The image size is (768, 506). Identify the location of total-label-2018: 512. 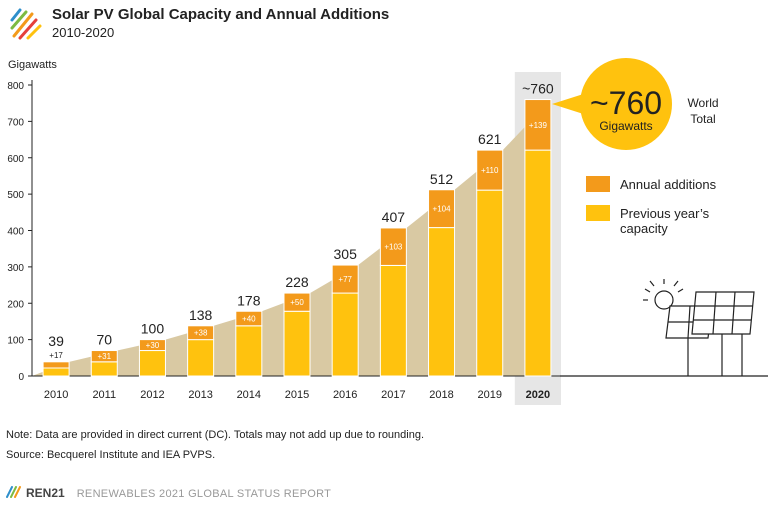
(442, 179).